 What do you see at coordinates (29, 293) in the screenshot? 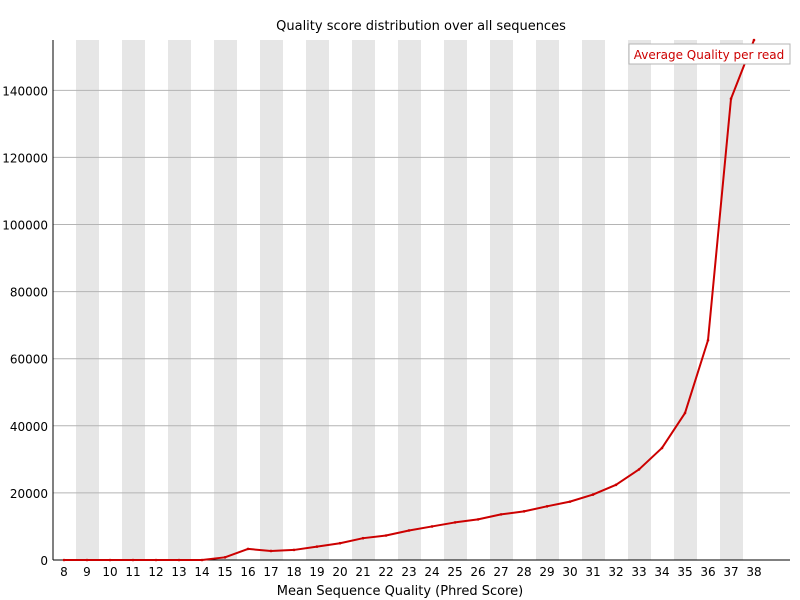
I see `y-tick-label: 80000` at bounding box center [29, 293].